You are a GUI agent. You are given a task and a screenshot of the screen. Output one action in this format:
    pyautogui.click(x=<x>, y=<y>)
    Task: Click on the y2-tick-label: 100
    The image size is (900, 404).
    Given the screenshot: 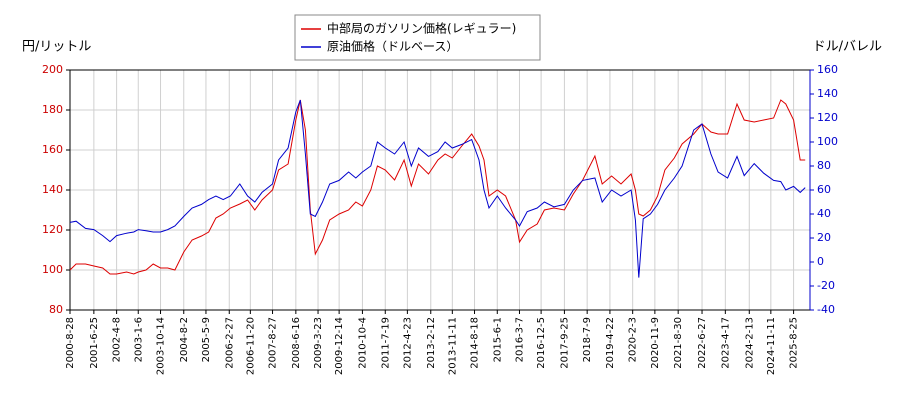 What is the action you would take?
    pyautogui.click(x=827, y=141)
    